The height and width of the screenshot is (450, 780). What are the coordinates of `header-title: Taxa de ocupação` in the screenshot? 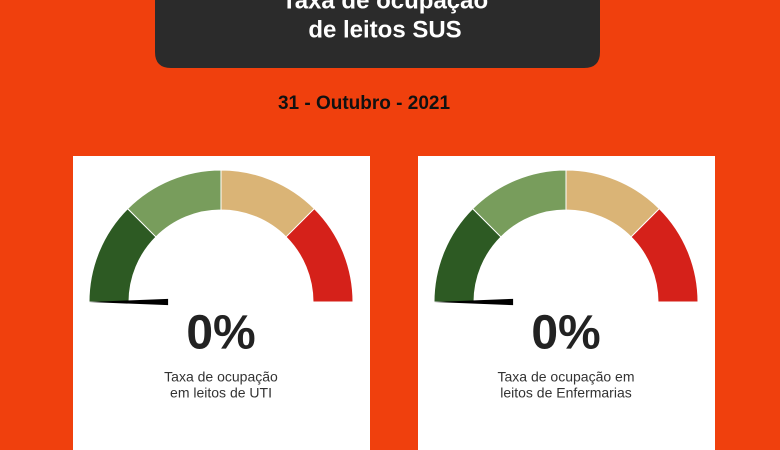 It's located at (385, 7).